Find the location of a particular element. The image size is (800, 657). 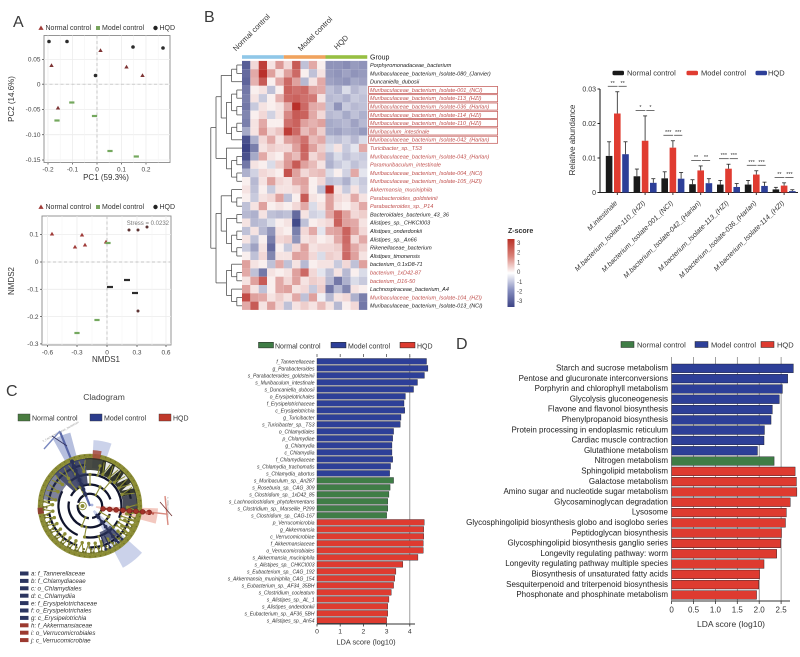

svg-text: 2.0 is located at coordinates (760, 610).